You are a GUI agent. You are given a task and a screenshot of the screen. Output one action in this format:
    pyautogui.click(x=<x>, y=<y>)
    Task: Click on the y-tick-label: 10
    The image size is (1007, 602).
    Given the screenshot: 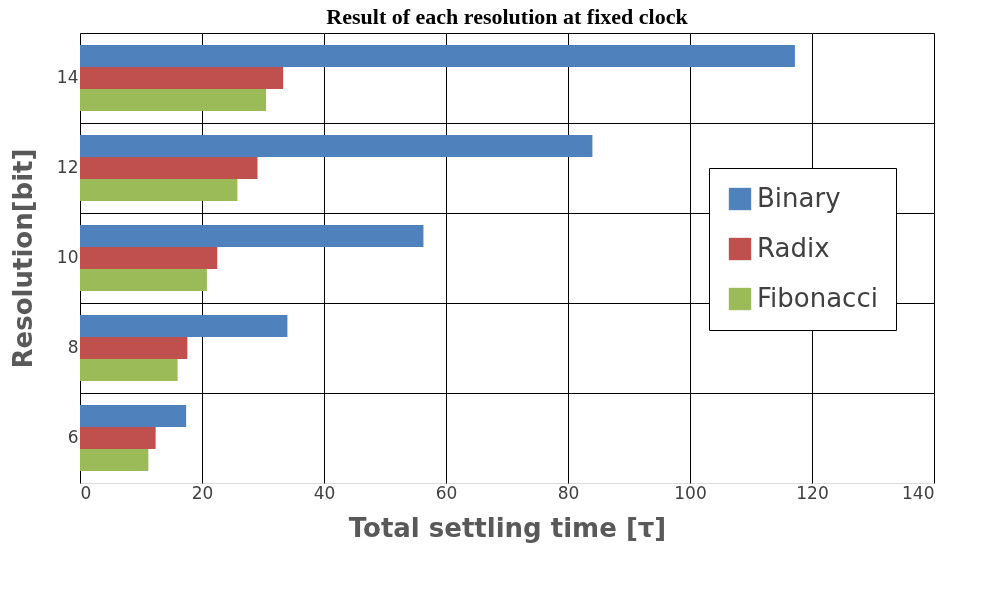 What is the action you would take?
    pyautogui.click(x=67, y=257)
    